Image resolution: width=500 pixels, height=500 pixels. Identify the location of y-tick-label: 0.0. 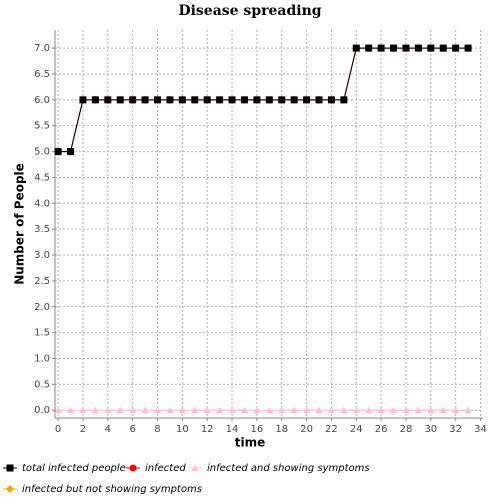
(42, 410).